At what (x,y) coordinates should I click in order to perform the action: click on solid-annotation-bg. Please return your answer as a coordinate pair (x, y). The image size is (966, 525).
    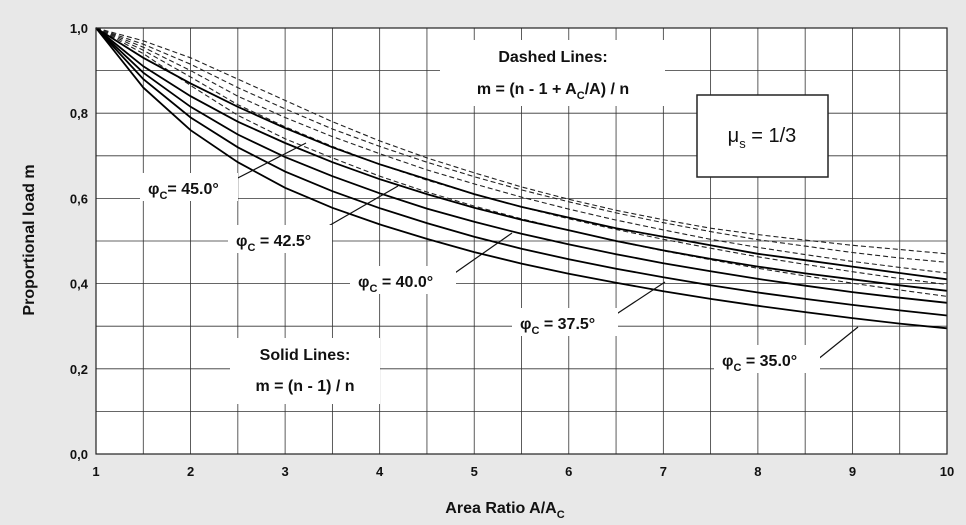
    Looking at the image, I should click on (305, 371).